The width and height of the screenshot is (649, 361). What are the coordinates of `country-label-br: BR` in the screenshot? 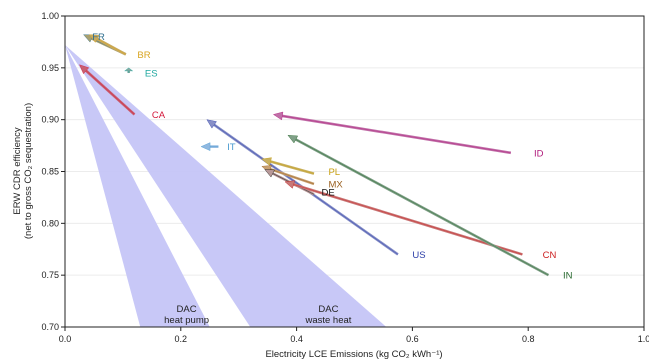 It's located at (143, 55).